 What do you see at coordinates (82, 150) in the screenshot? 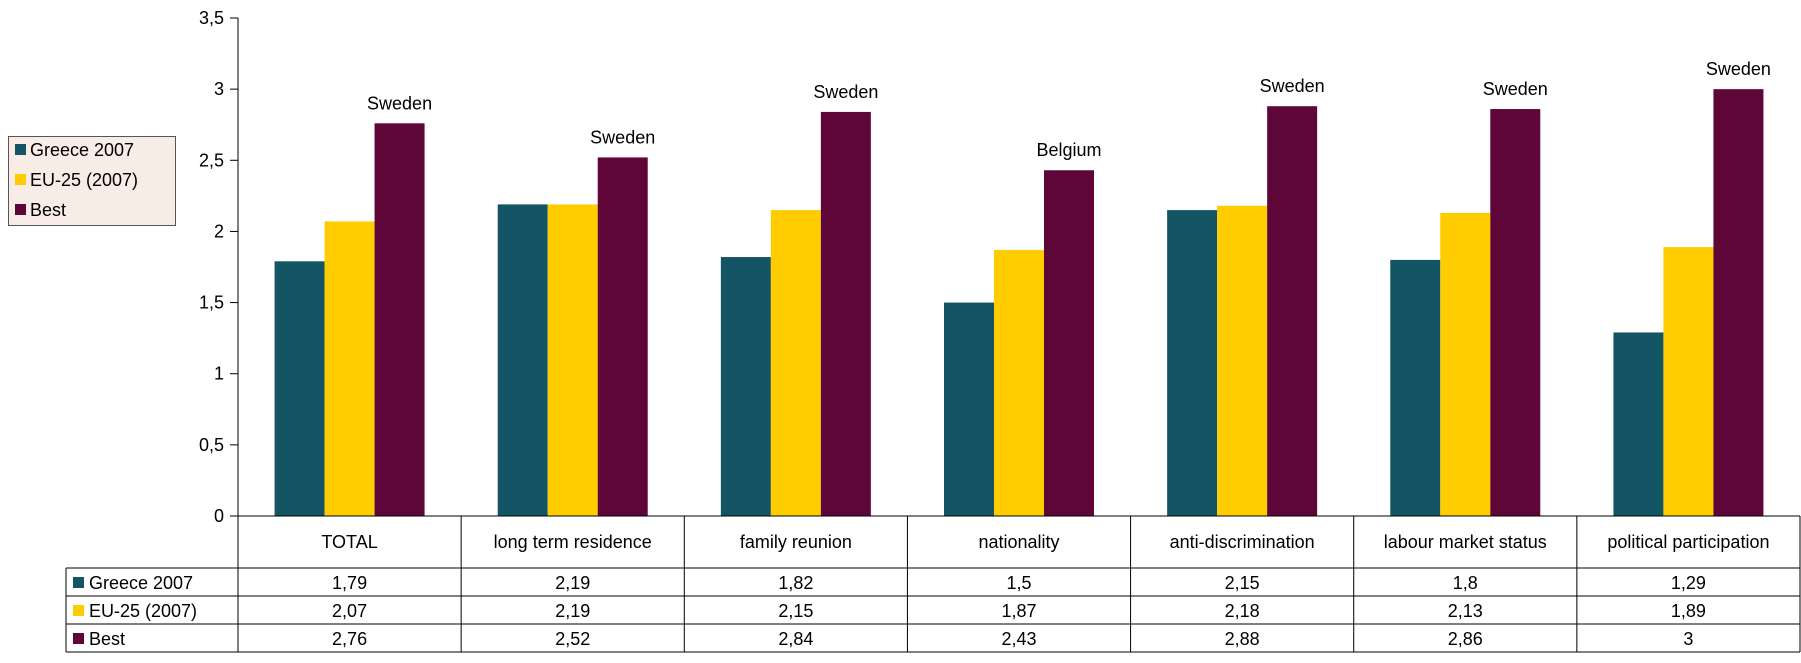
I see `legend-label: Greece 2007` at bounding box center [82, 150].